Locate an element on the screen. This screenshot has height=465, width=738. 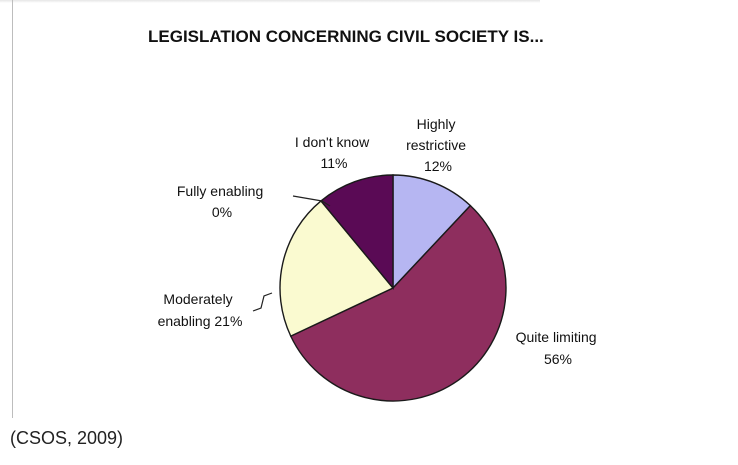
frame-border is located at coordinates (12, 209).